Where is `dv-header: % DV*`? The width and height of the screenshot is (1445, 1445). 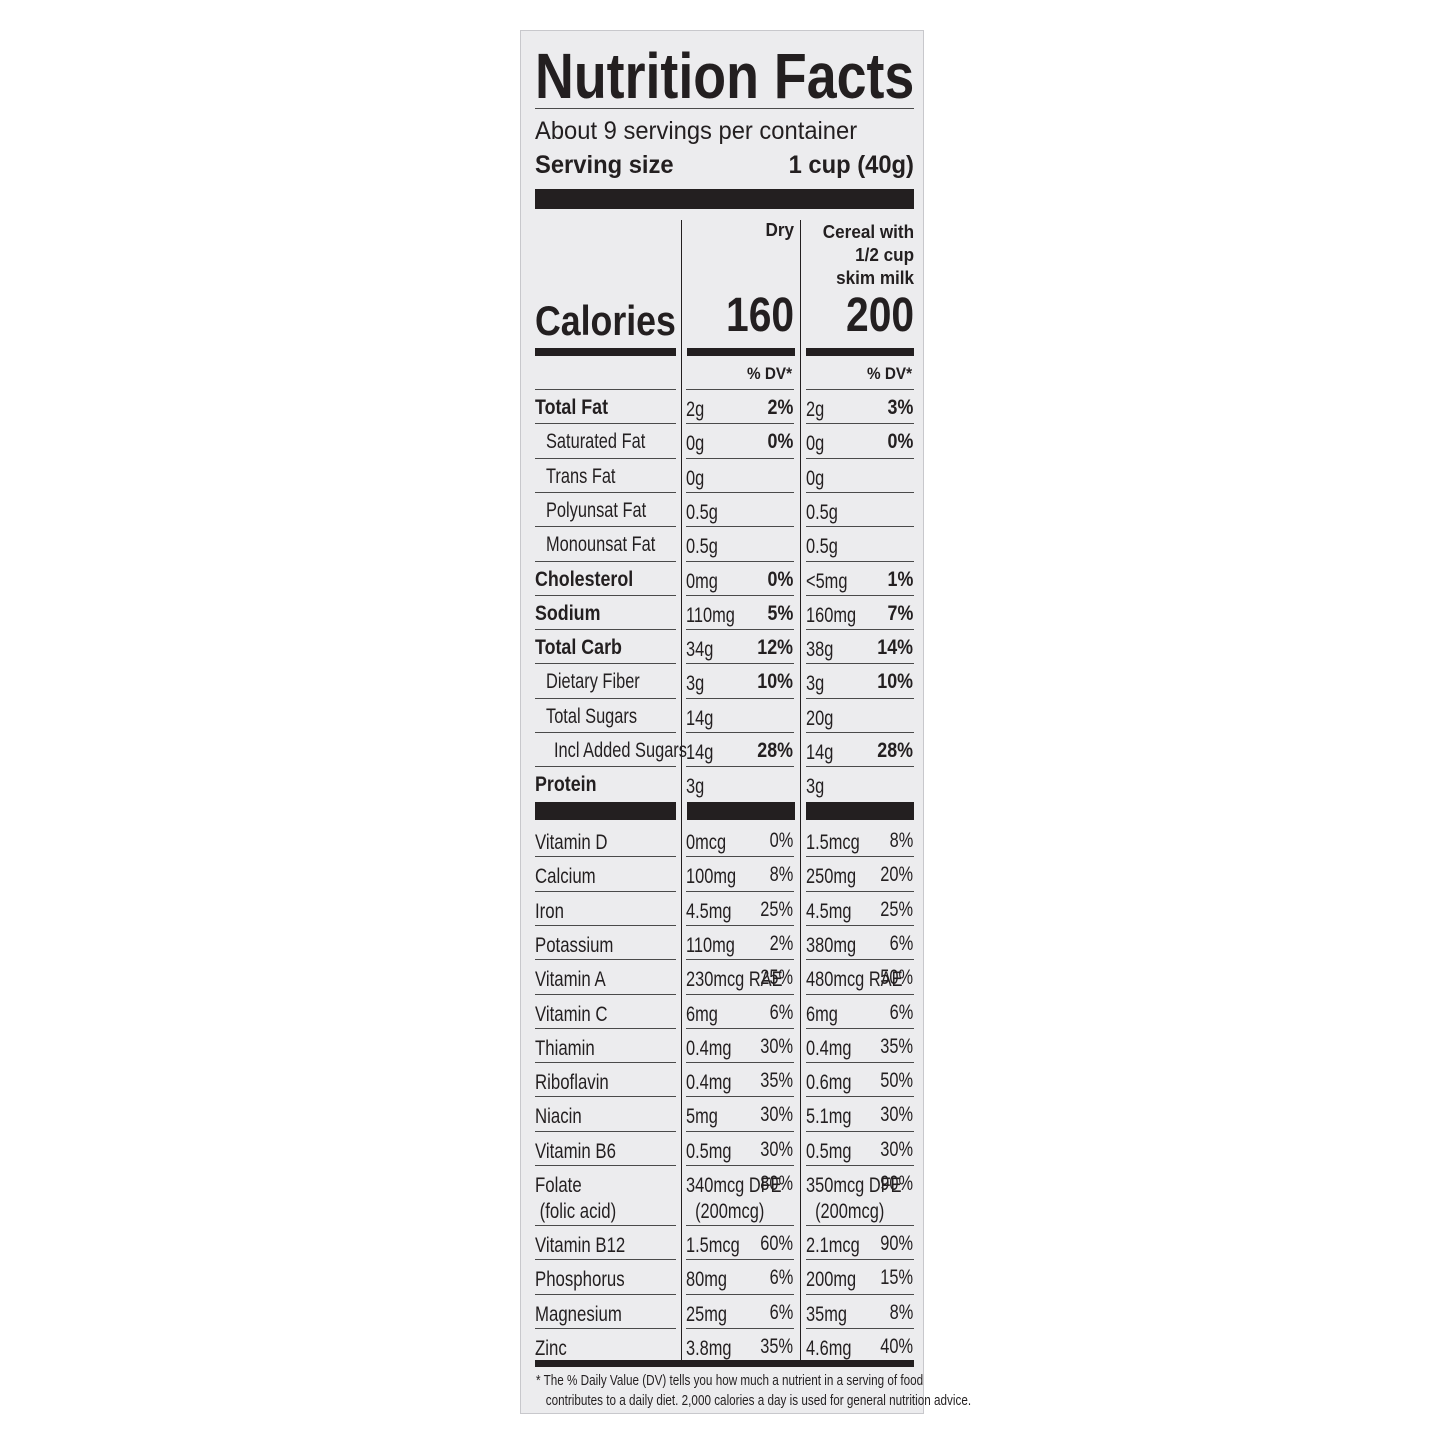 dv-header: % DV* is located at coordinates (889, 373).